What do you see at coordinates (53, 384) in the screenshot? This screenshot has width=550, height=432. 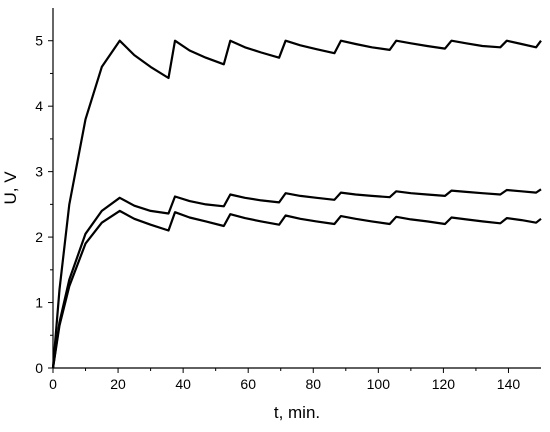 I see `x-tick-label: 0` at bounding box center [53, 384].